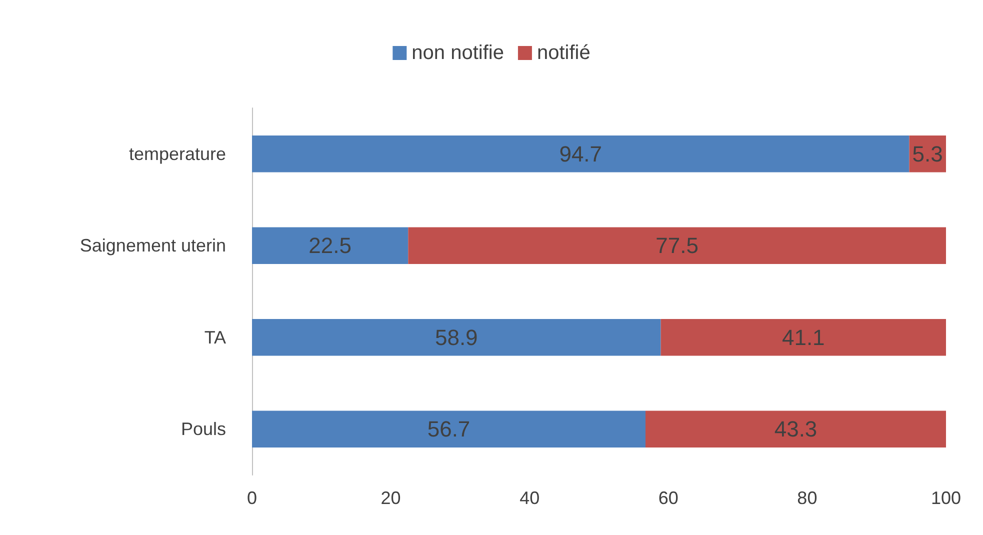 The height and width of the screenshot is (535, 983). What do you see at coordinates (215, 337) in the screenshot?
I see `y-tick-label: TA` at bounding box center [215, 337].